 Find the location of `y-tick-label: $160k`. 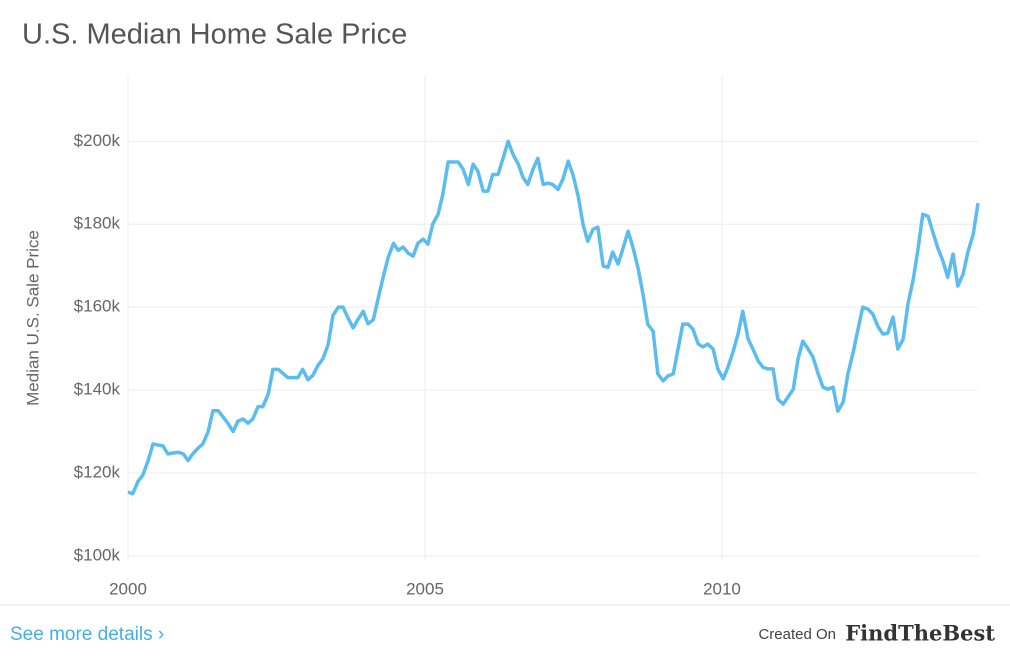

y-tick-label: $160k is located at coordinates (97, 306).